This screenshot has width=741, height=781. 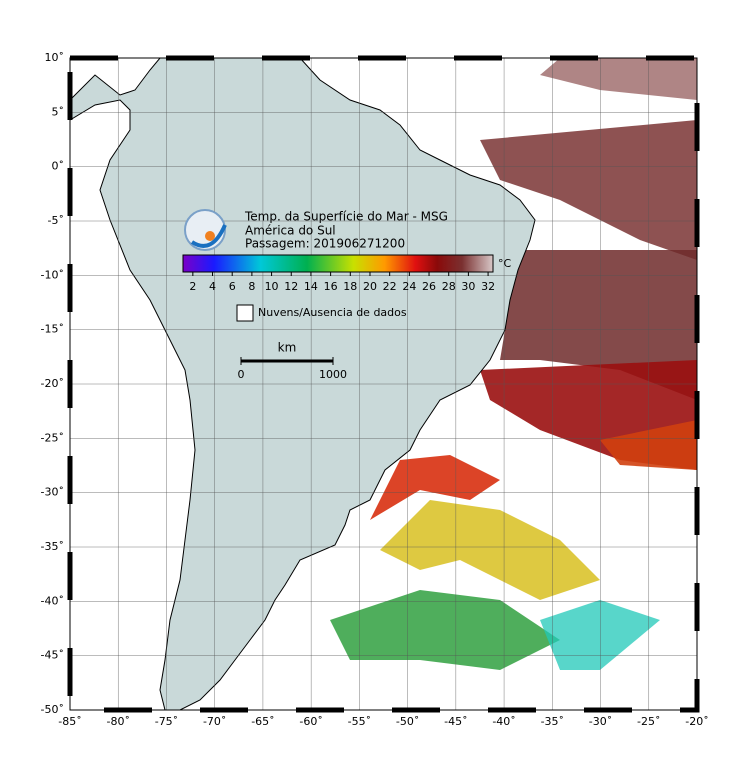 I want to click on legend-swatch, so click(x=245, y=313).